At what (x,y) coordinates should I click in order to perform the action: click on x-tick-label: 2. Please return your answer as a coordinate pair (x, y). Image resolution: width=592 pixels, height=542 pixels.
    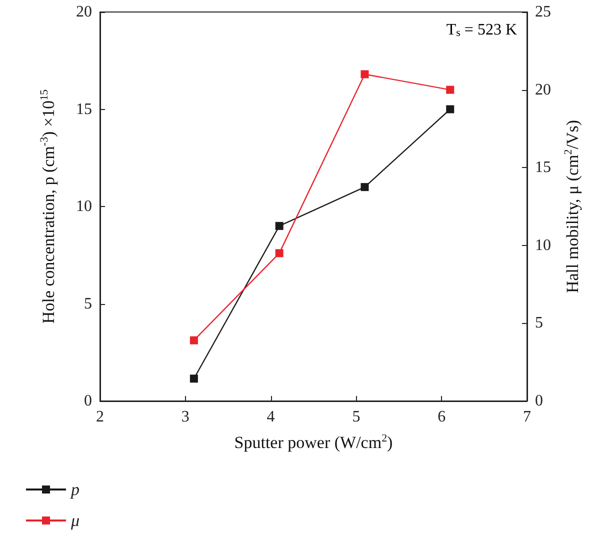
    Looking at the image, I should click on (100, 417).